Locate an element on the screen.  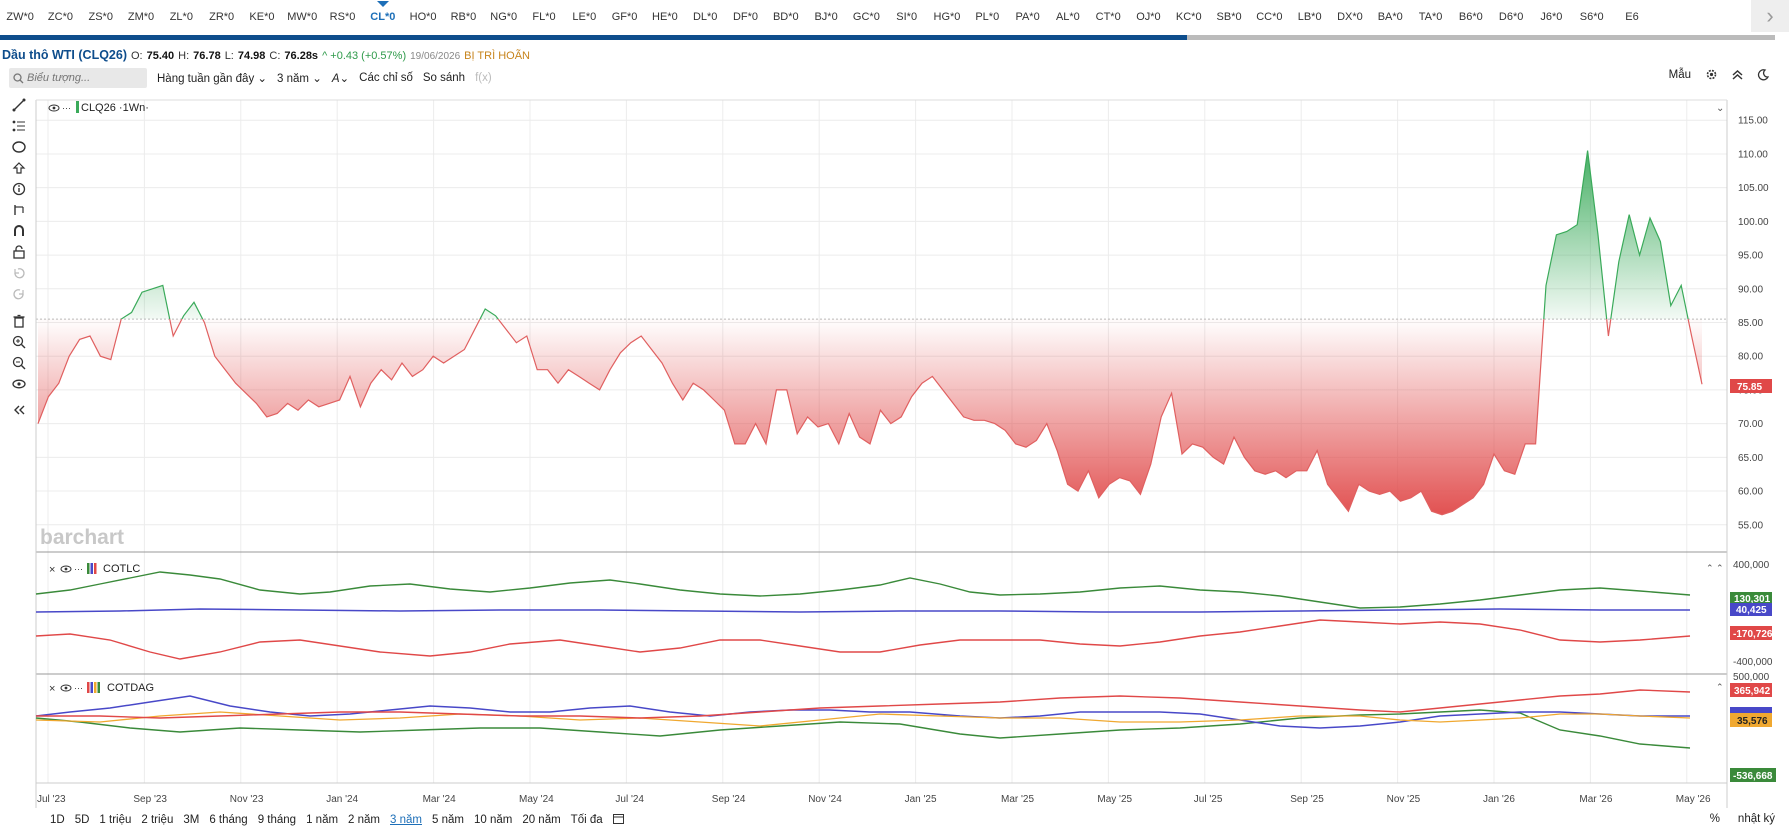
symbol-tab: B6*0 is located at coordinates (1470, 17).